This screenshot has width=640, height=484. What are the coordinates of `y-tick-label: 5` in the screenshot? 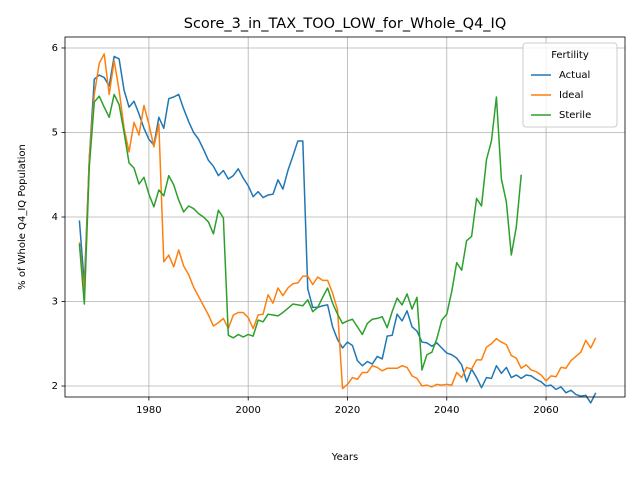 It's located at (55, 132).